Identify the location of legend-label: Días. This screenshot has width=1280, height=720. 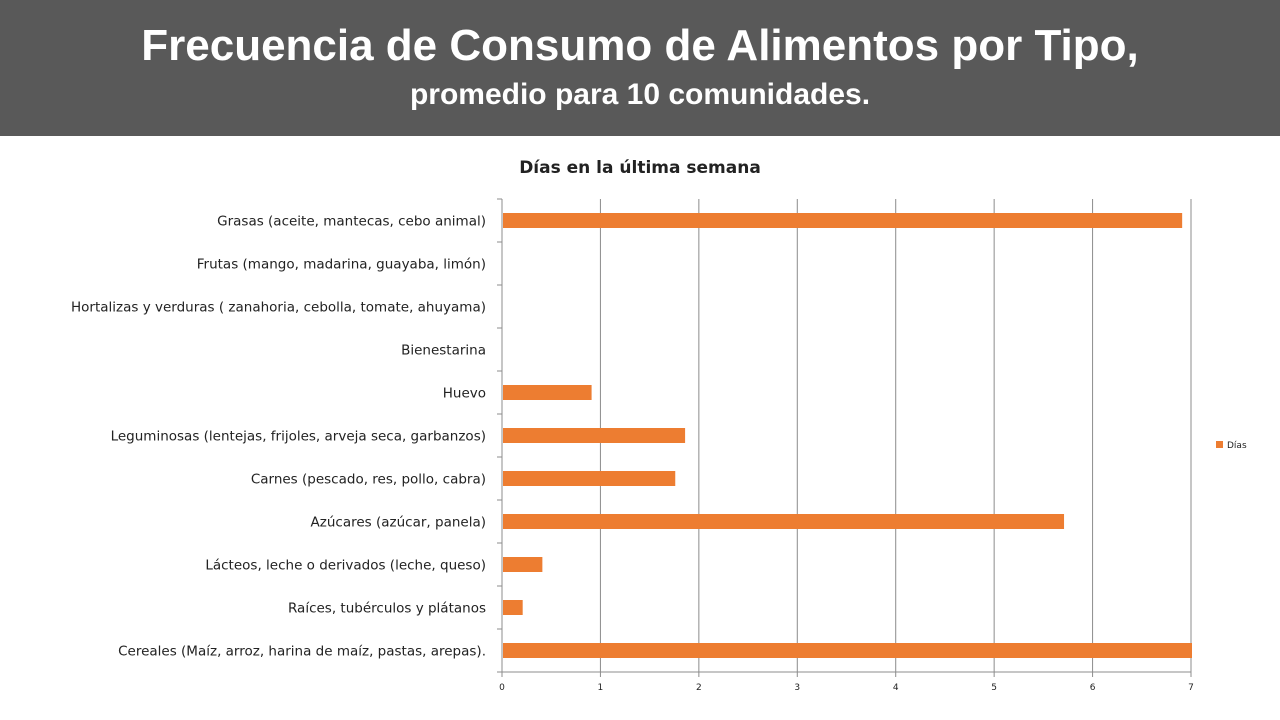
(1237, 446).